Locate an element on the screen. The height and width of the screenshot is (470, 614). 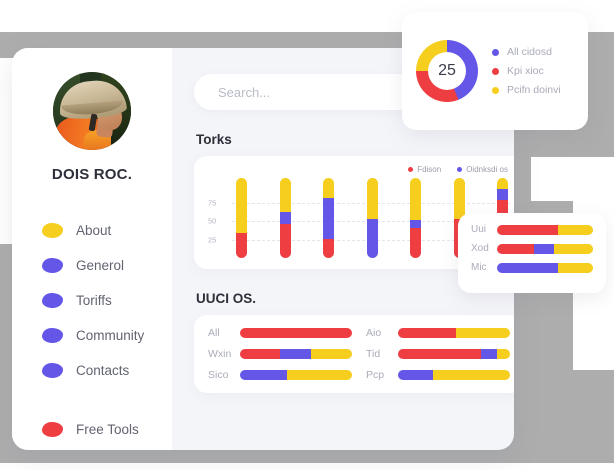
progress-row: Xod is located at coordinates (532, 248).